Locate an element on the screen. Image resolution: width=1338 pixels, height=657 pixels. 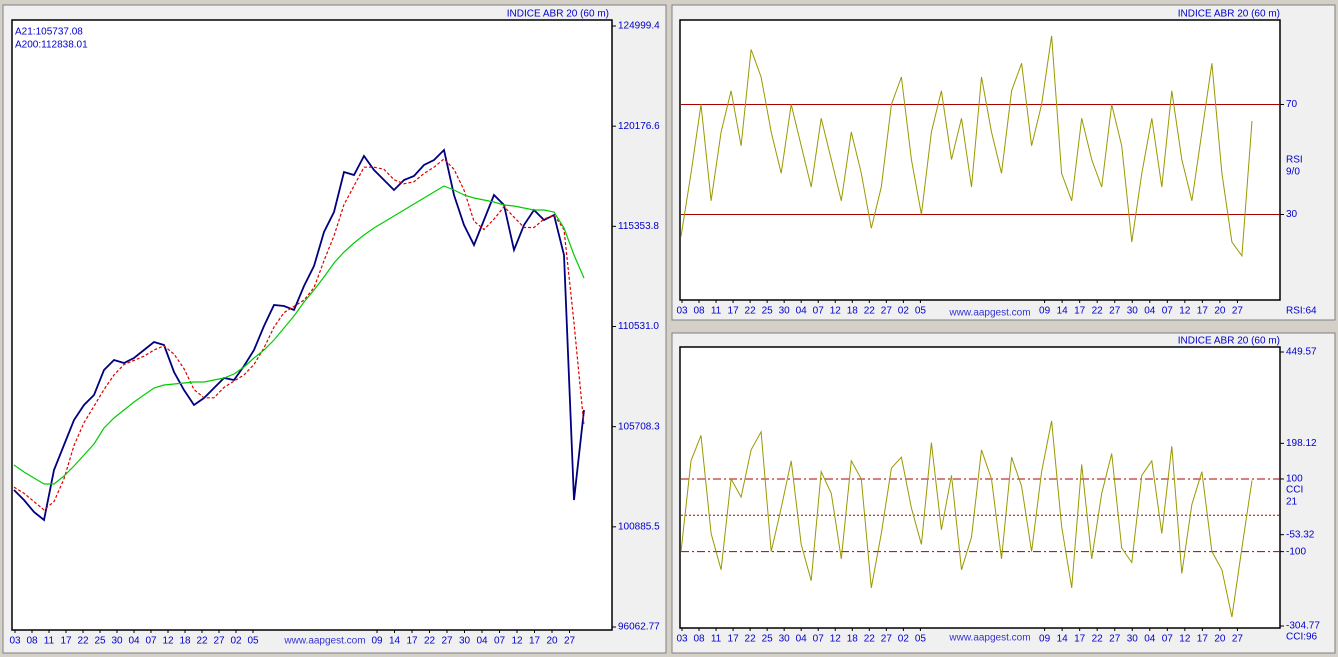
y-tick-label: -53.32 is located at coordinates (1300, 534).